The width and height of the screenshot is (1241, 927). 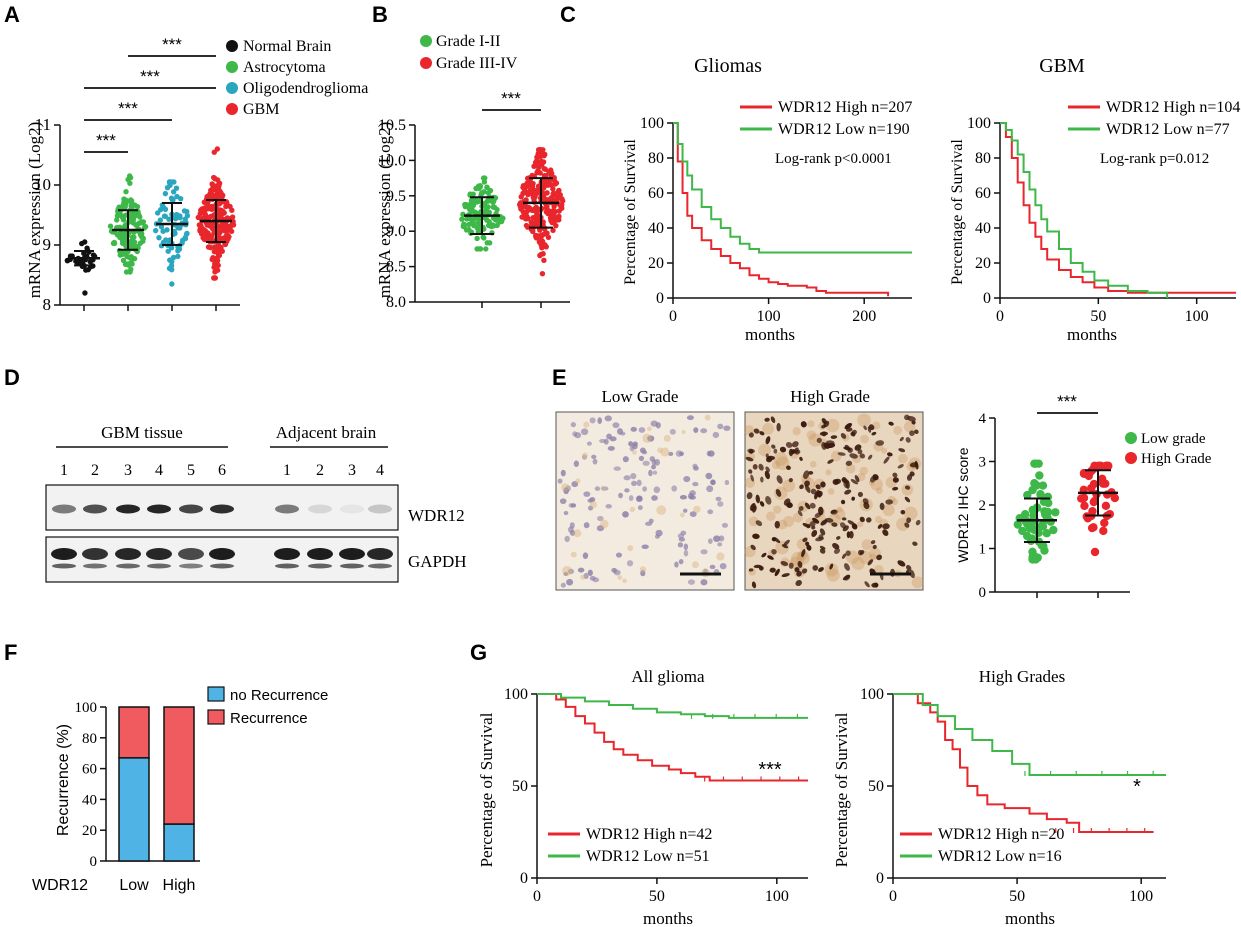 What do you see at coordinates (668, 676) in the screenshot?
I see `panel-g-all-glioma-title: All glioma` at bounding box center [668, 676].